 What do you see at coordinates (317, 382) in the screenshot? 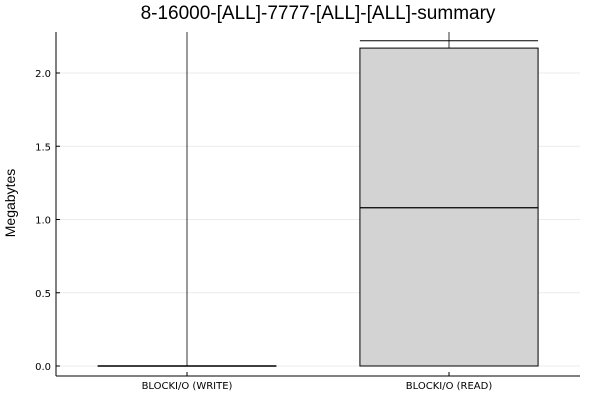
I see `x-ticks: BLOCKI/O (WRITE) BLOCKI/O (READ)` at bounding box center [317, 382].